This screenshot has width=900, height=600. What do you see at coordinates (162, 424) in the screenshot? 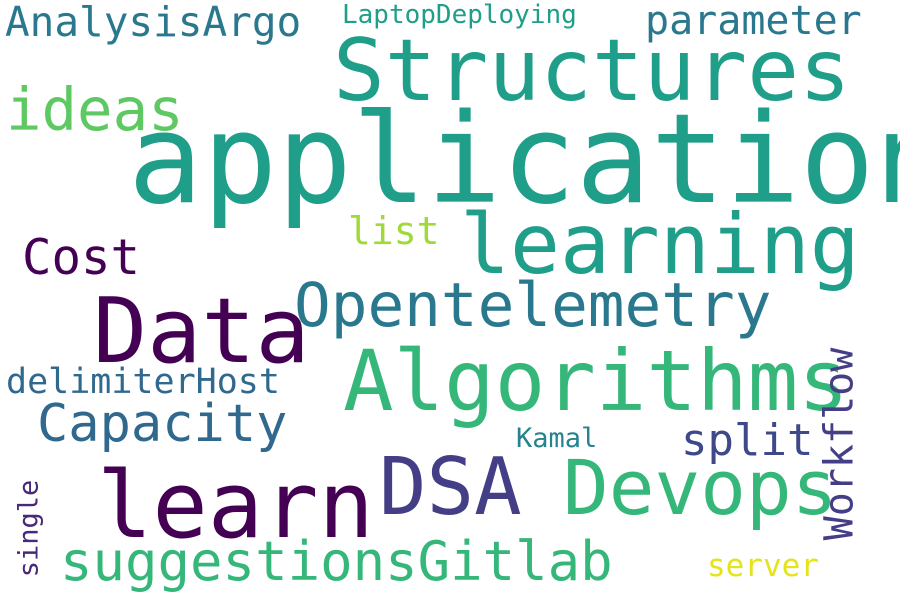
I see `word-capacity: Capacity` at bounding box center [162, 424].